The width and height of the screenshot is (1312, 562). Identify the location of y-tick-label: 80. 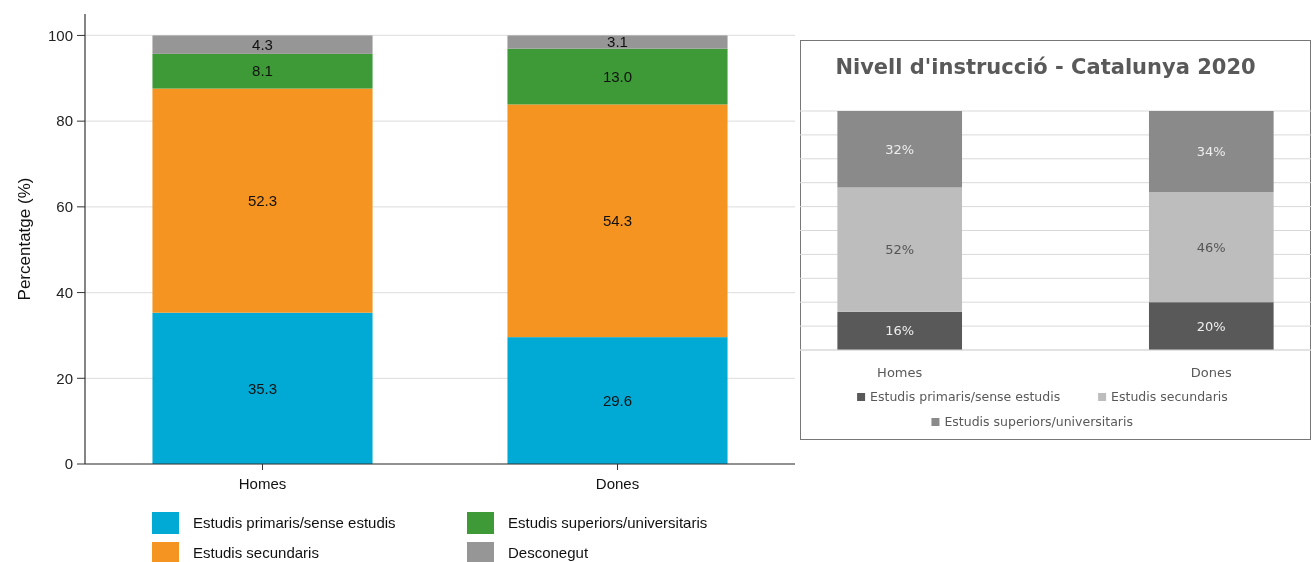
(64, 121).